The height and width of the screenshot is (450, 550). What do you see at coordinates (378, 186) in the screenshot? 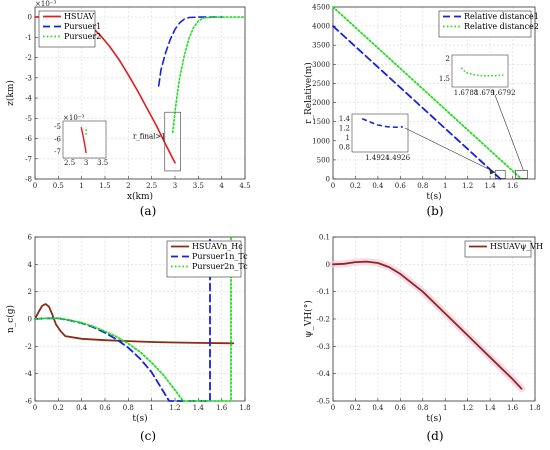
I see `b-xtick-label-2: 0.4` at bounding box center [378, 186].